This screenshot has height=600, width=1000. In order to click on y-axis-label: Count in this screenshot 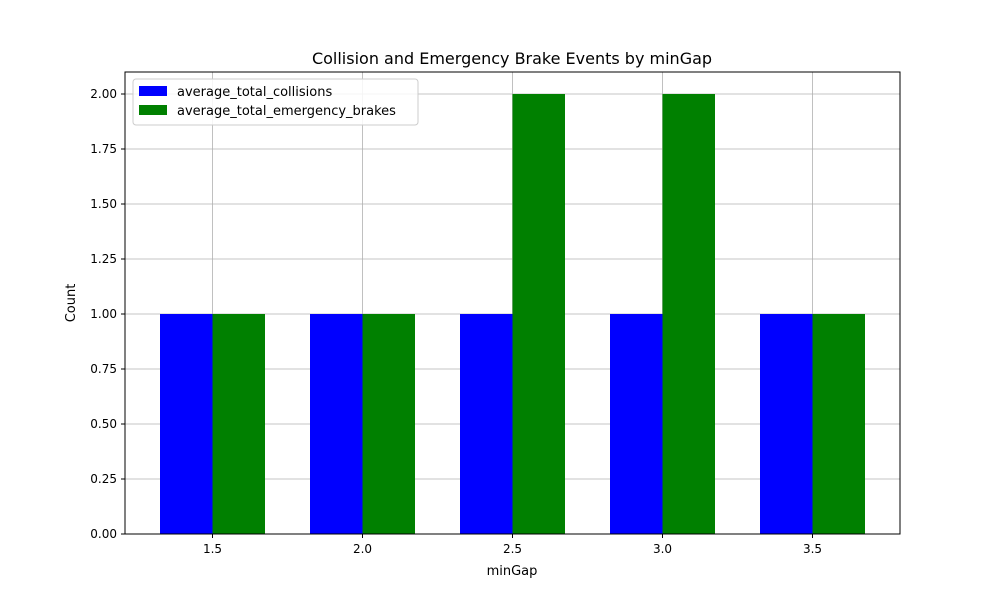, I will do `click(71, 303)`.